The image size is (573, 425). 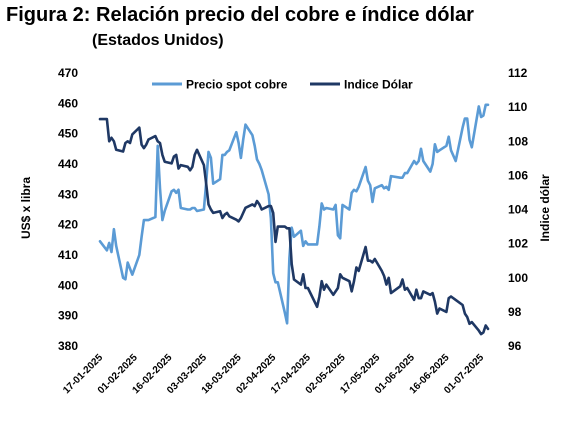 I want to click on y2-tick-label: 100, so click(x=518, y=278).